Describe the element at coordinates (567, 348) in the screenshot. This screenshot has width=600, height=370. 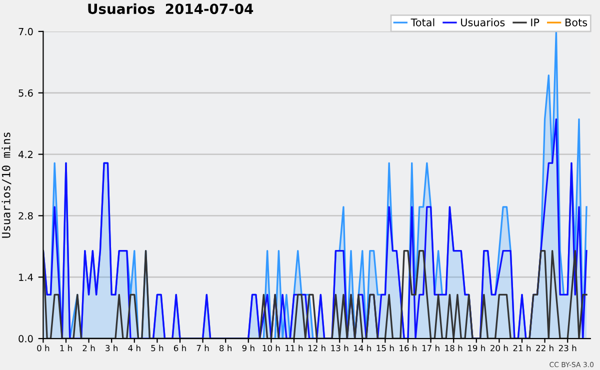
I see `x-tick-label: 23 h` at that location.